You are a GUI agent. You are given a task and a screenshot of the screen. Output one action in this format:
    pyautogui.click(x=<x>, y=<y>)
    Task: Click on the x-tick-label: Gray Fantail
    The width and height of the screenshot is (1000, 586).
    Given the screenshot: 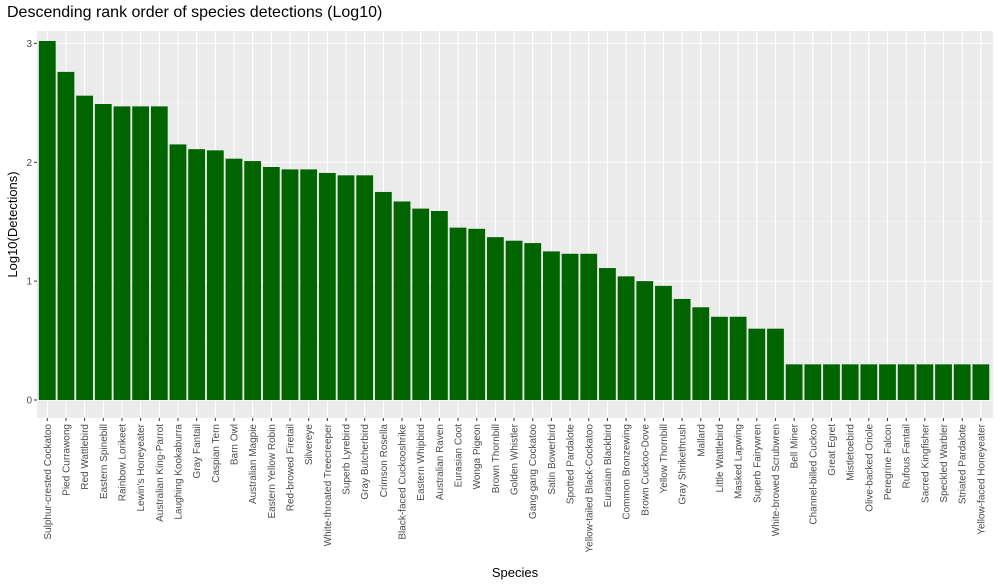 What is the action you would take?
    pyautogui.click(x=197, y=451)
    